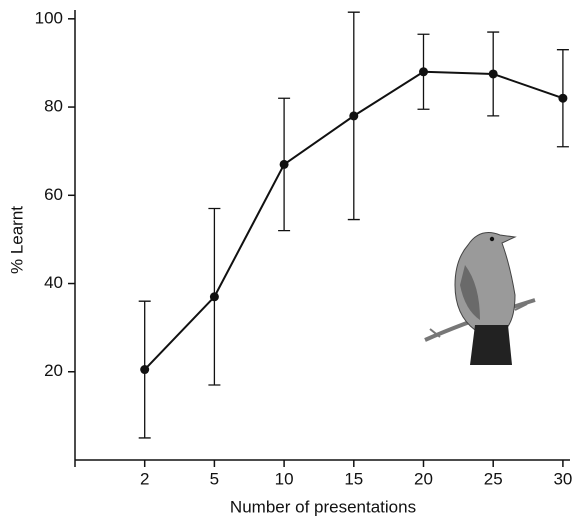 This screenshot has width=577, height=523. Describe the element at coordinates (214, 478) in the screenshot. I see `x-tick-label: 5` at that location.